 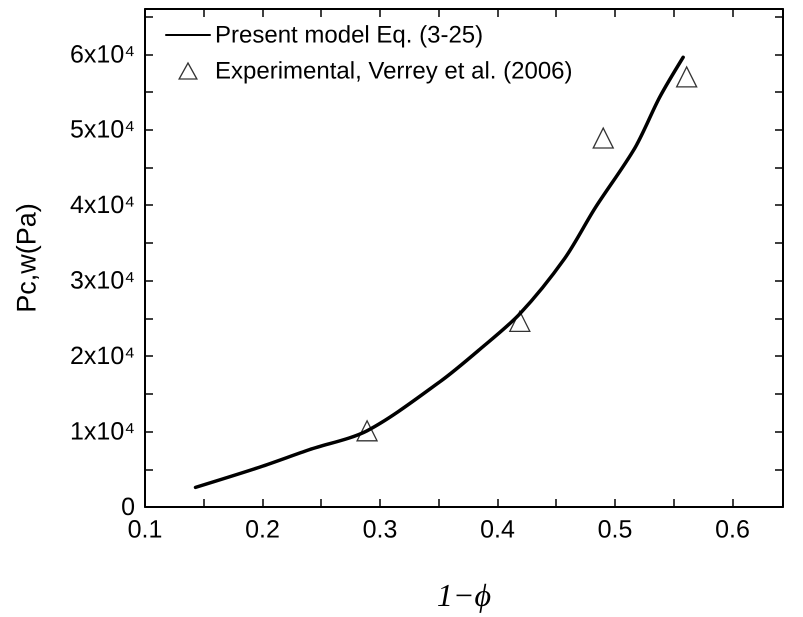 What do you see at coordinates (102, 432) in the screenshot?
I see `y-tick-label: 1x10⁴` at bounding box center [102, 432].